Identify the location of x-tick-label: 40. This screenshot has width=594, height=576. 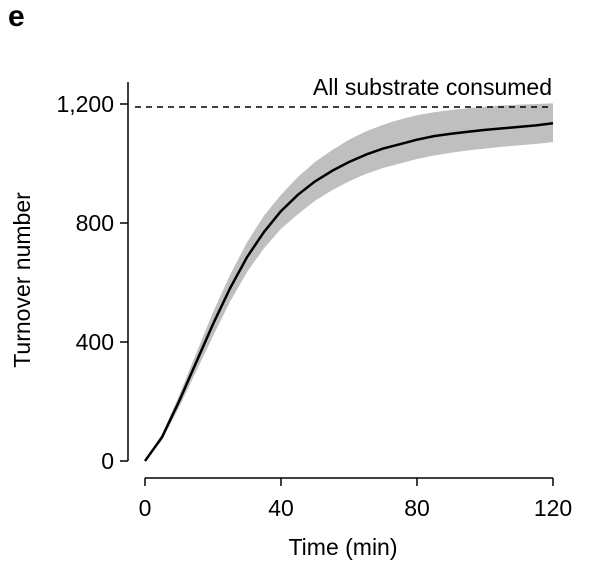
(281, 508).